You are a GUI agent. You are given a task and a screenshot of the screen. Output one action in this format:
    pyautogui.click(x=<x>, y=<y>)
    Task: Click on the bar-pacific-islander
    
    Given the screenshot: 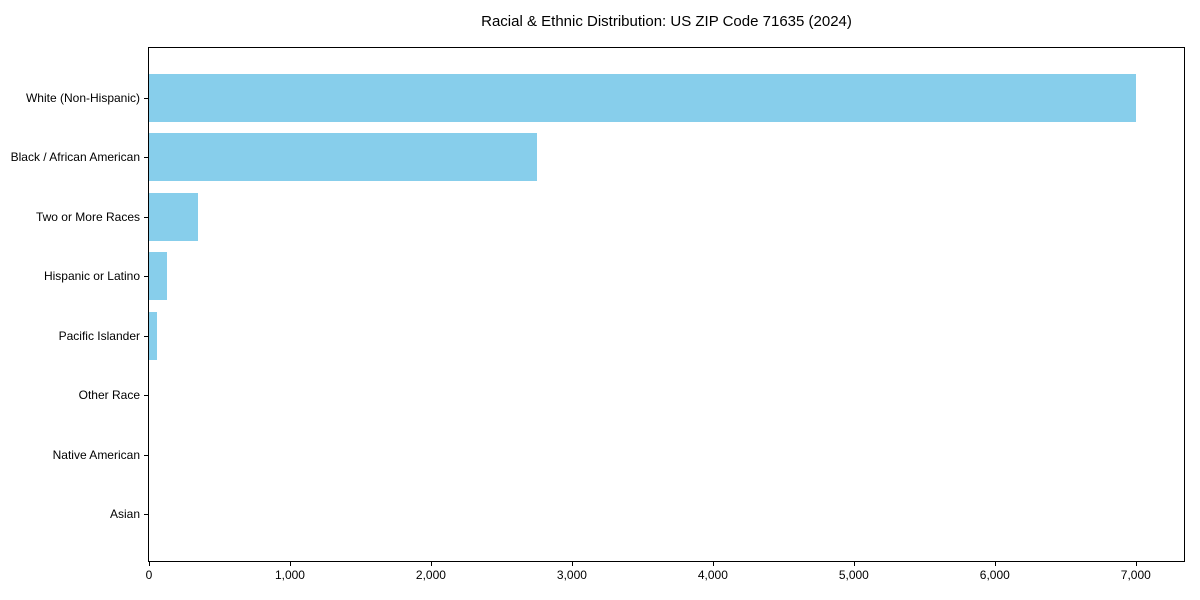 What is the action you would take?
    pyautogui.click(x=153, y=335)
    